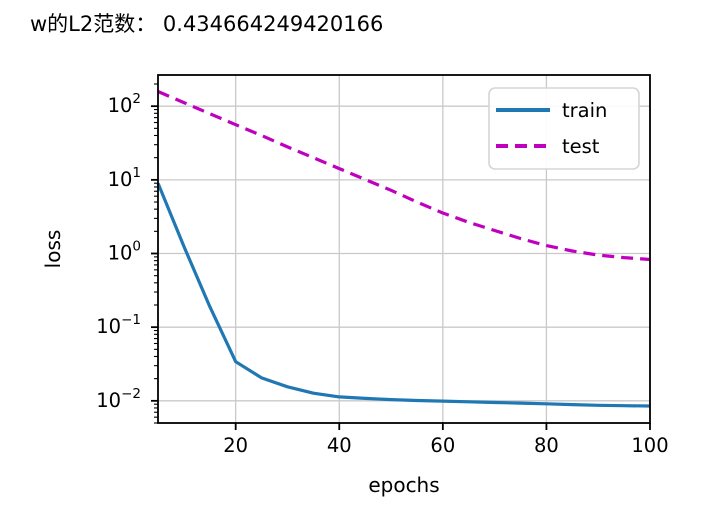 This screenshot has height=525, width=726. Describe the element at coordinates (124, 178) in the screenshot. I see `y-tick-label: 10¹` at that location.